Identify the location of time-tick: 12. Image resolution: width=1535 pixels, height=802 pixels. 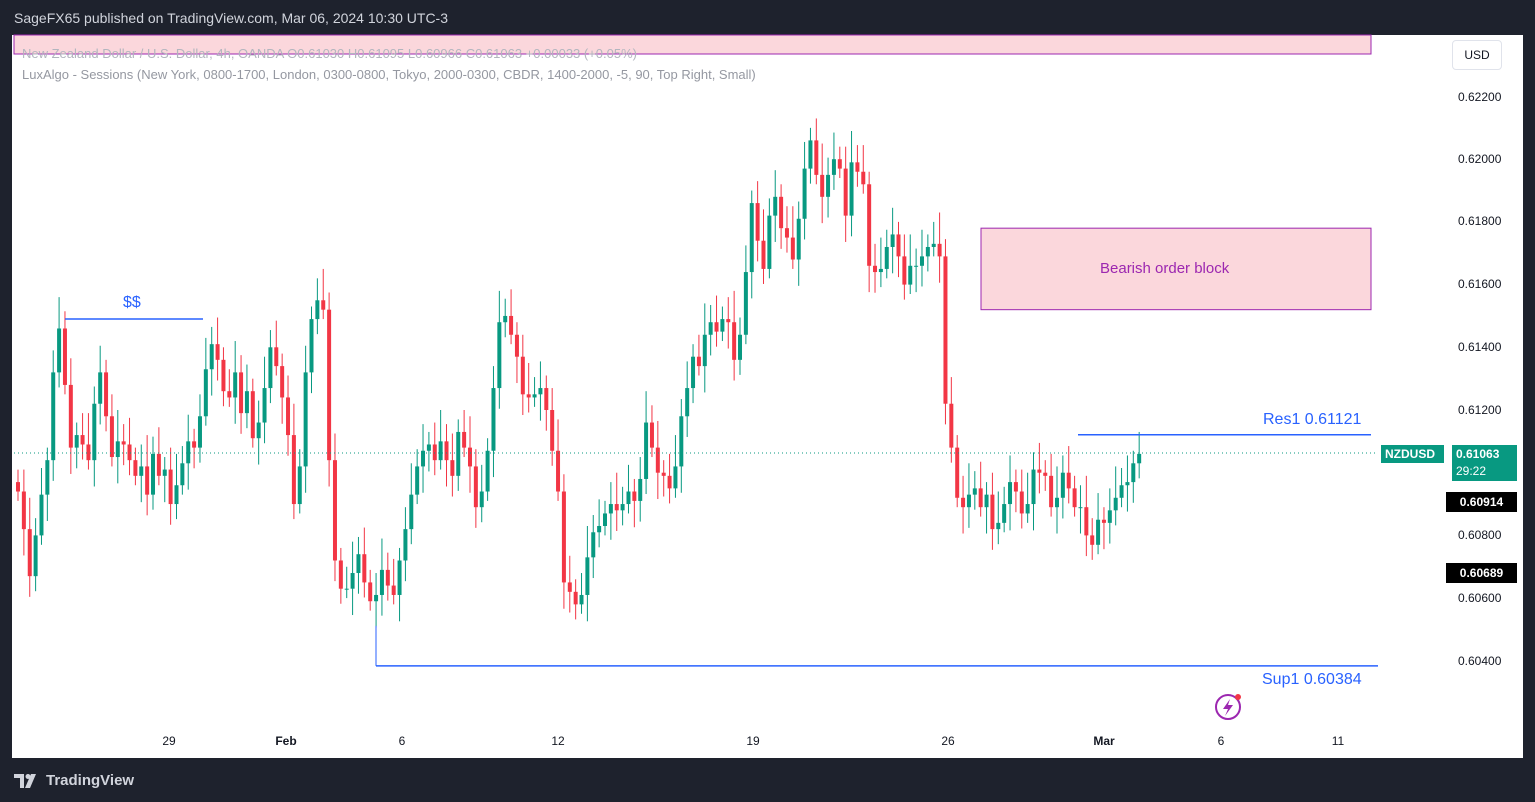
(558, 741).